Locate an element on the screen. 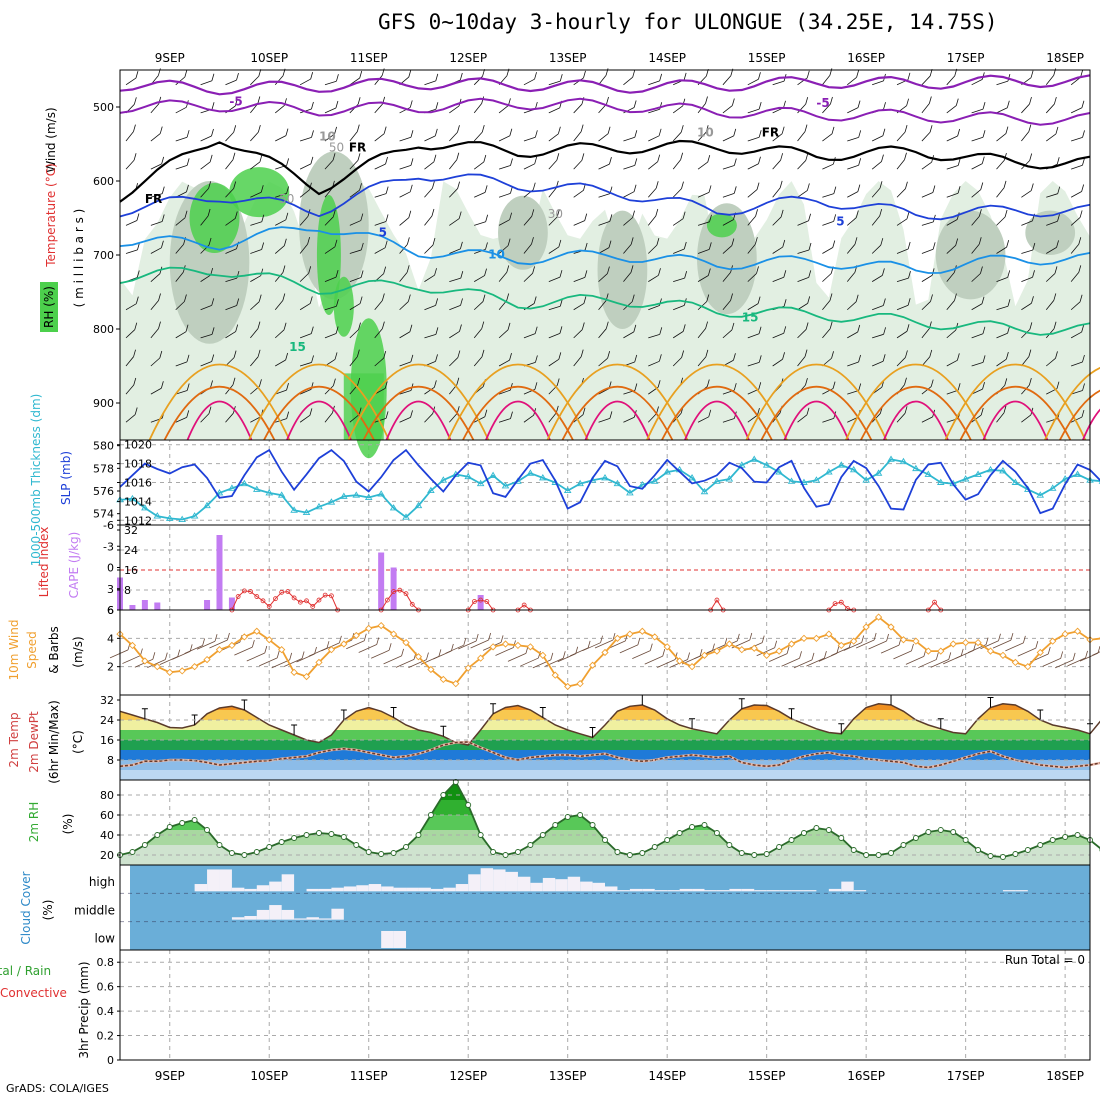 This screenshot has height=1100, width=1100. surface-barb-flag is located at coordinates (776, 644).